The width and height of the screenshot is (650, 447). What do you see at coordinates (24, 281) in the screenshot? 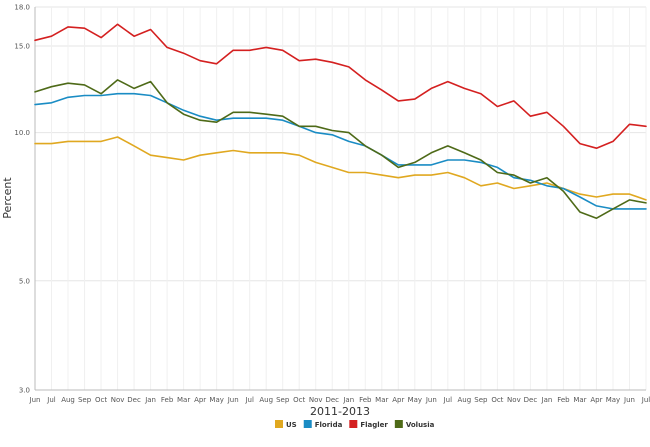
I see `y-tick-label: 5.0` at bounding box center [24, 281].